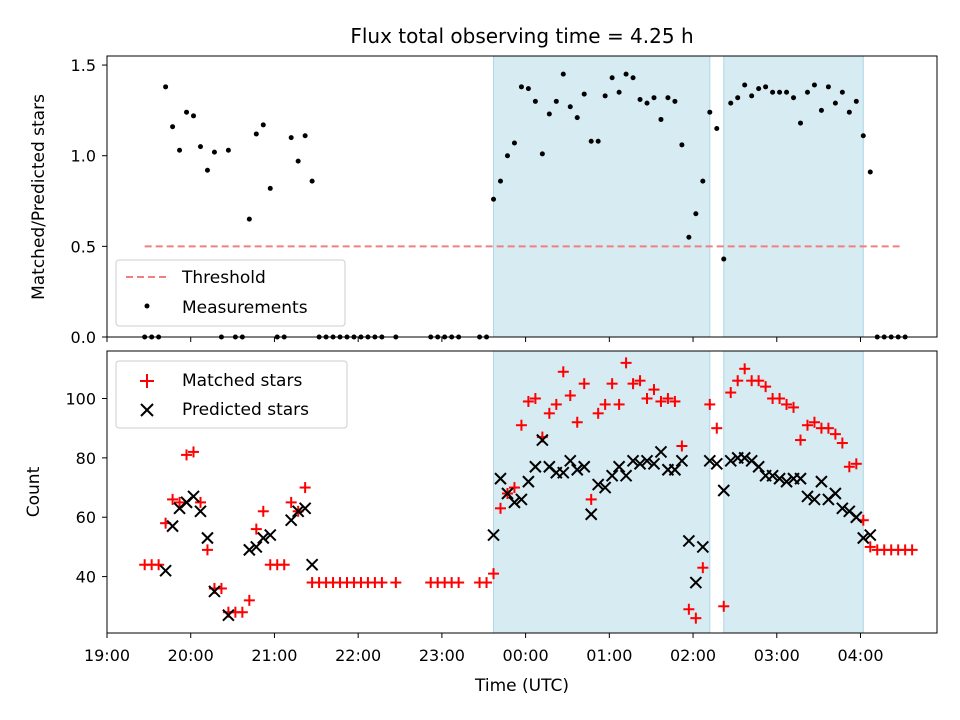 The width and height of the screenshot is (960, 720). I want to click on legend-predicted-label: Predicted stars, so click(245, 410).